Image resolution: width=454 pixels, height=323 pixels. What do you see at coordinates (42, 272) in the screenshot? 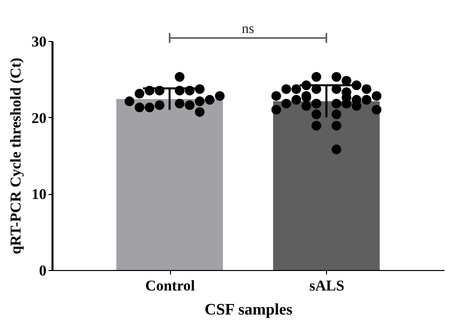
I see `y-tick-label: 0` at bounding box center [42, 272].